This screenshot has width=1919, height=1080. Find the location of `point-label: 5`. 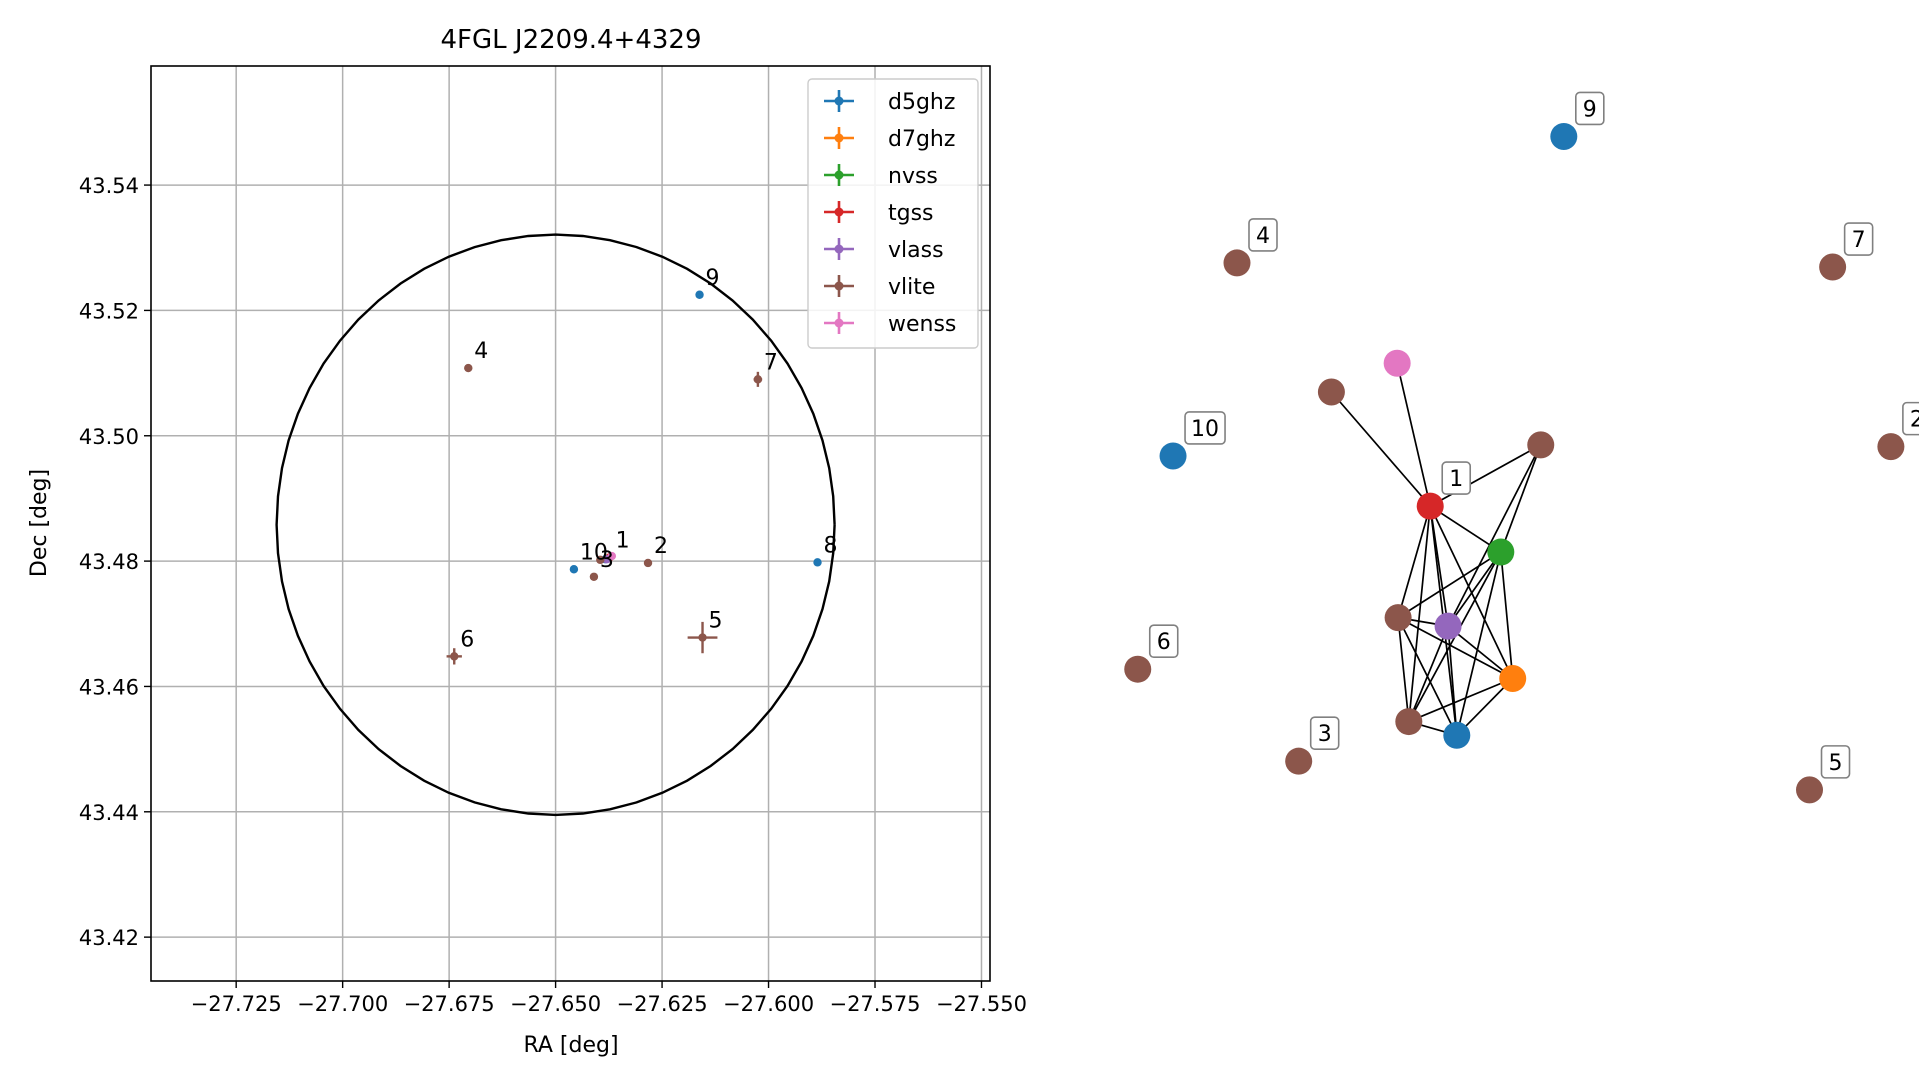

point-label: 5 is located at coordinates (716, 621).